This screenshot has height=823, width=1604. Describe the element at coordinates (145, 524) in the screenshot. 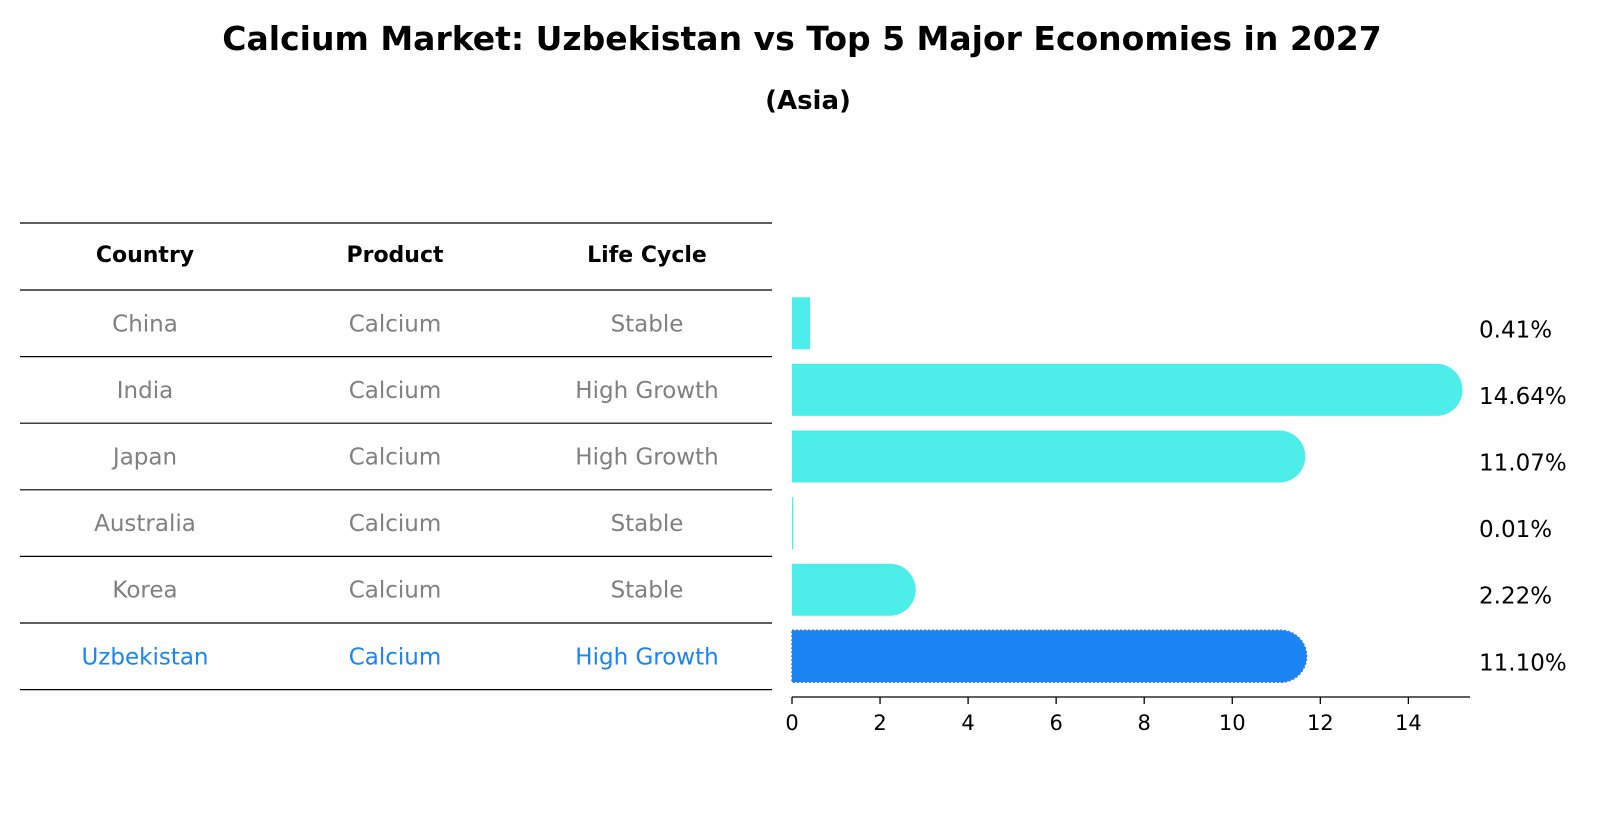

I see `country-cell: Australia` at that location.